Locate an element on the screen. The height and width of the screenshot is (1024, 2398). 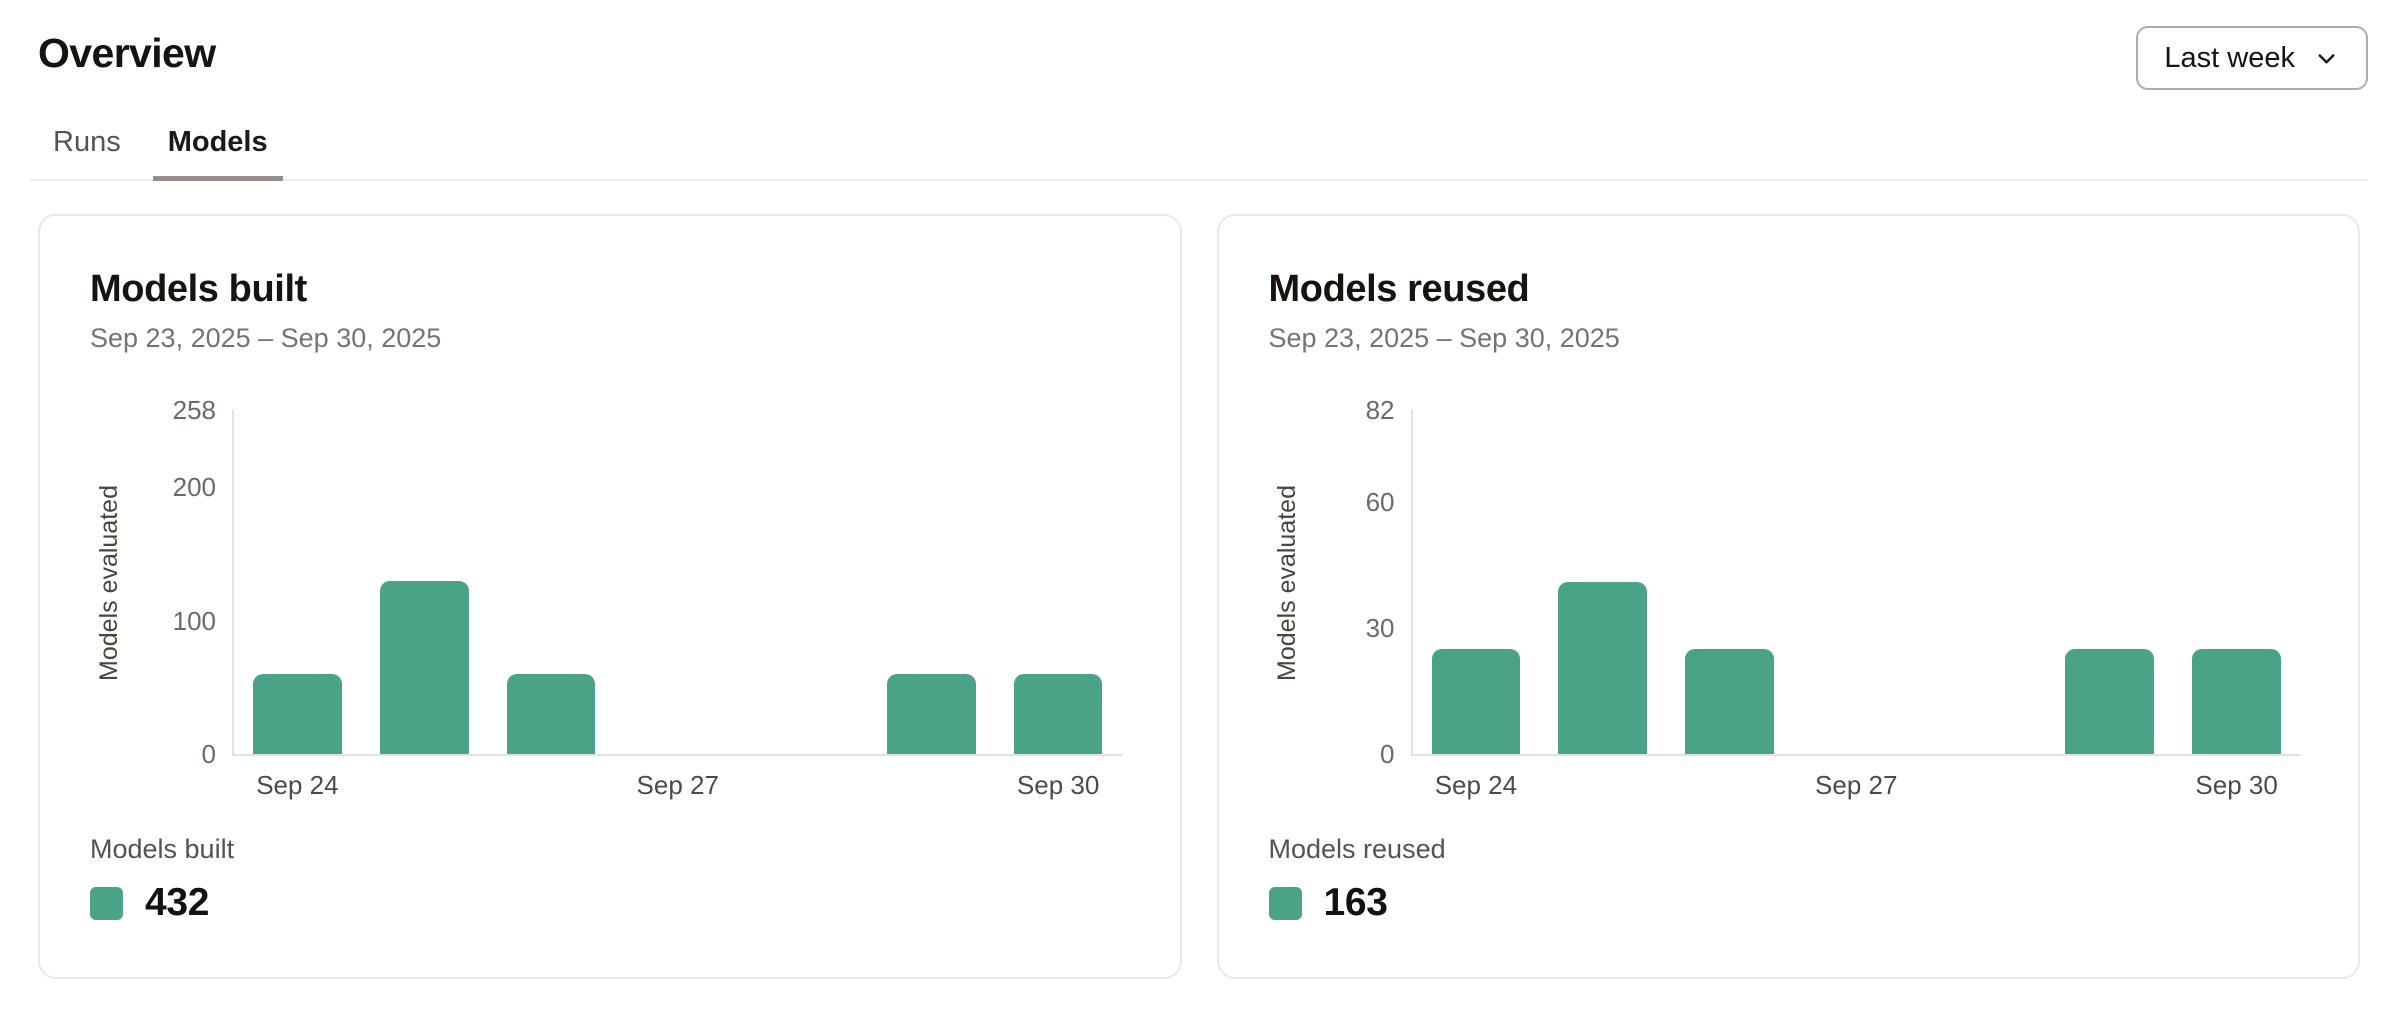
tab-models-label: Models is located at coordinates (217, 142).